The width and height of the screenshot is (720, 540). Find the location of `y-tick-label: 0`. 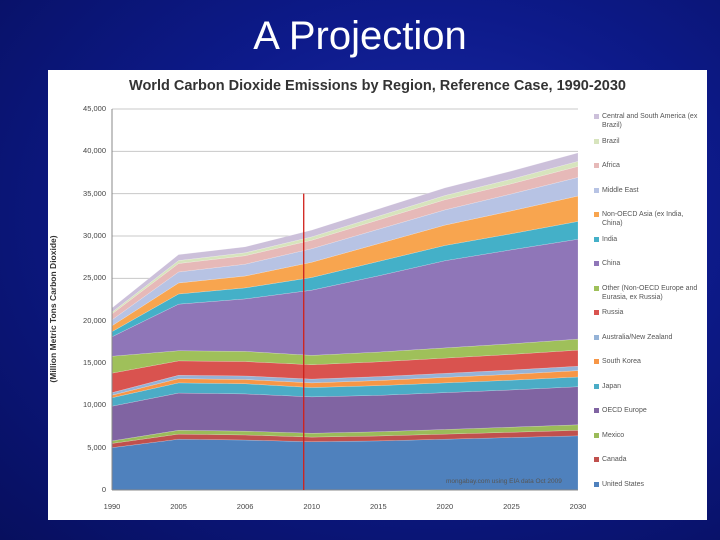

y-tick-label: 0 is located at coordinates (103, 489).